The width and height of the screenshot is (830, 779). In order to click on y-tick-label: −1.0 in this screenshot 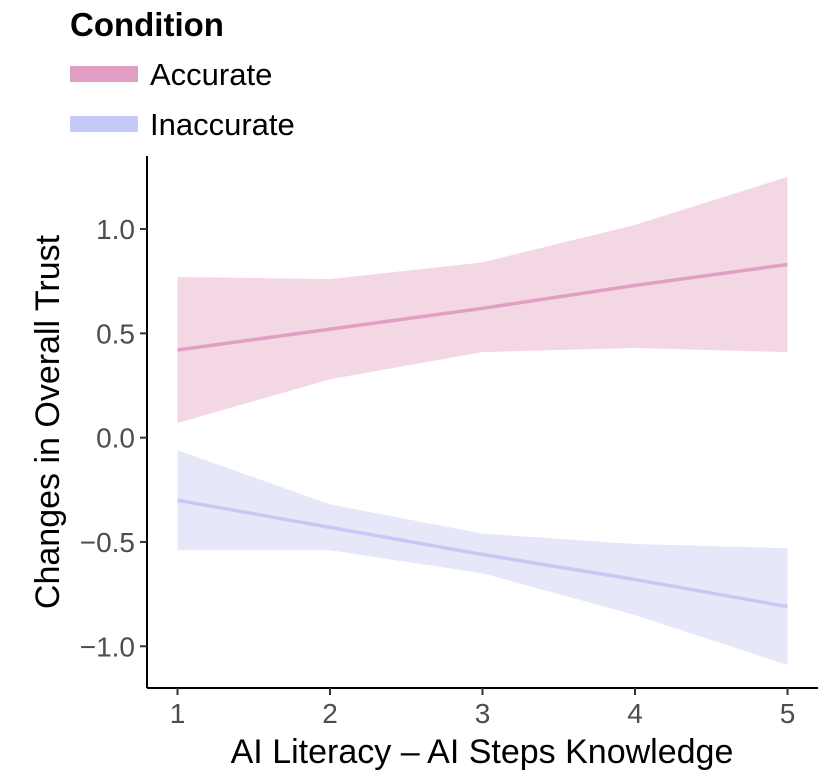, I will do `click(107, 646)`.